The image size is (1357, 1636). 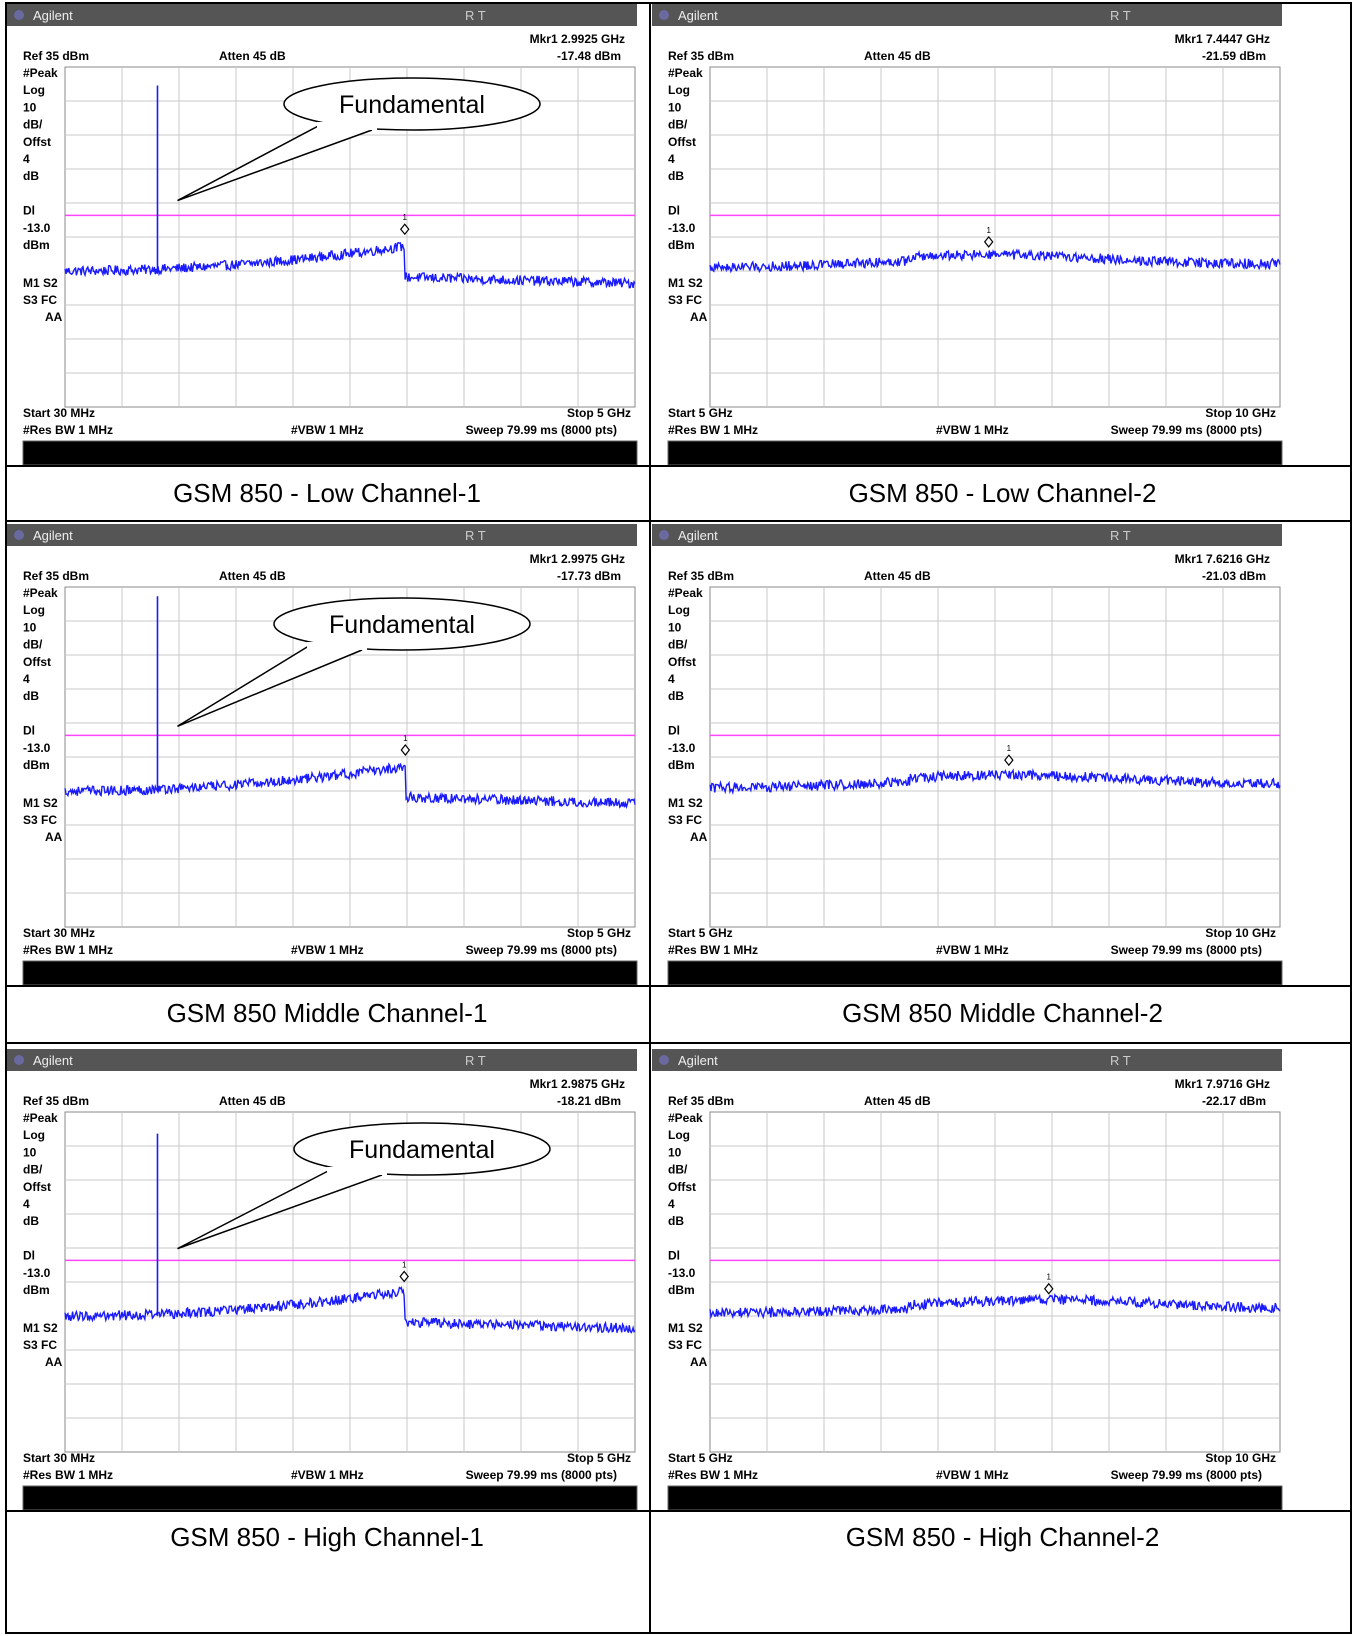 What do you see at coordinates (350, 786) in the screenshot?
I see `trace-line` at bounding box center [350, 786].